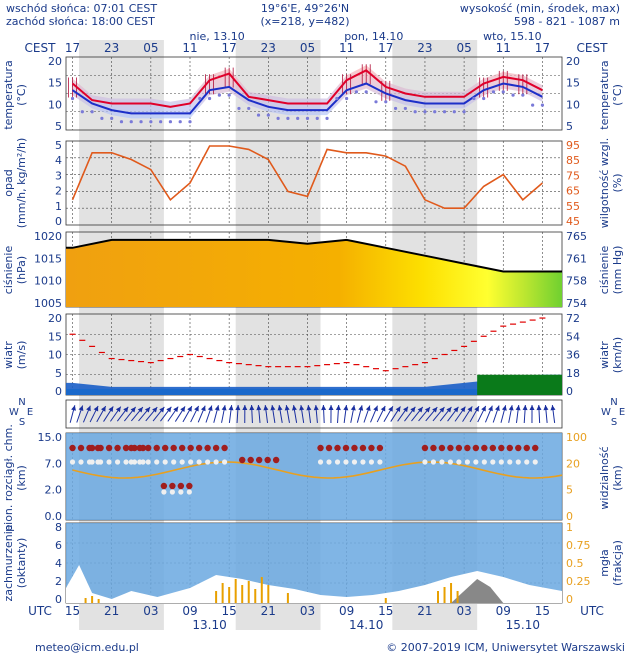  Describe the element at coordinates (314, 273) in the screenshot. I see `pressure-area` at that location.